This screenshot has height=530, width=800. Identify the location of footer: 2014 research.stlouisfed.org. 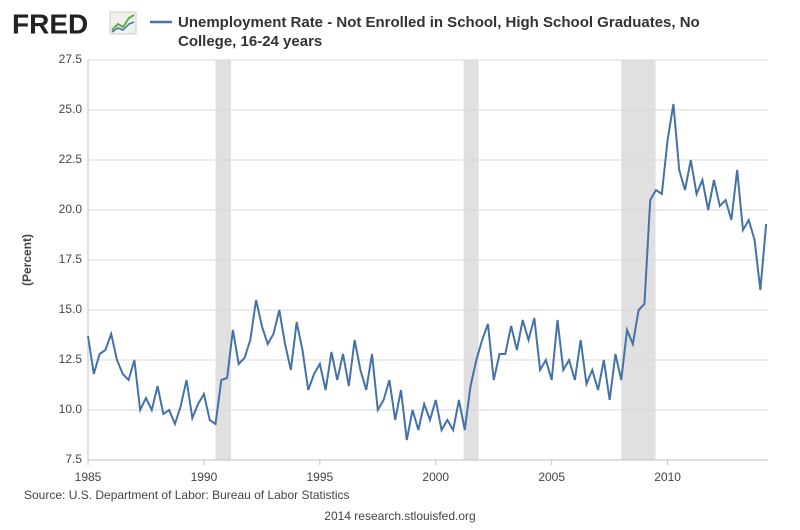
(399, 516).